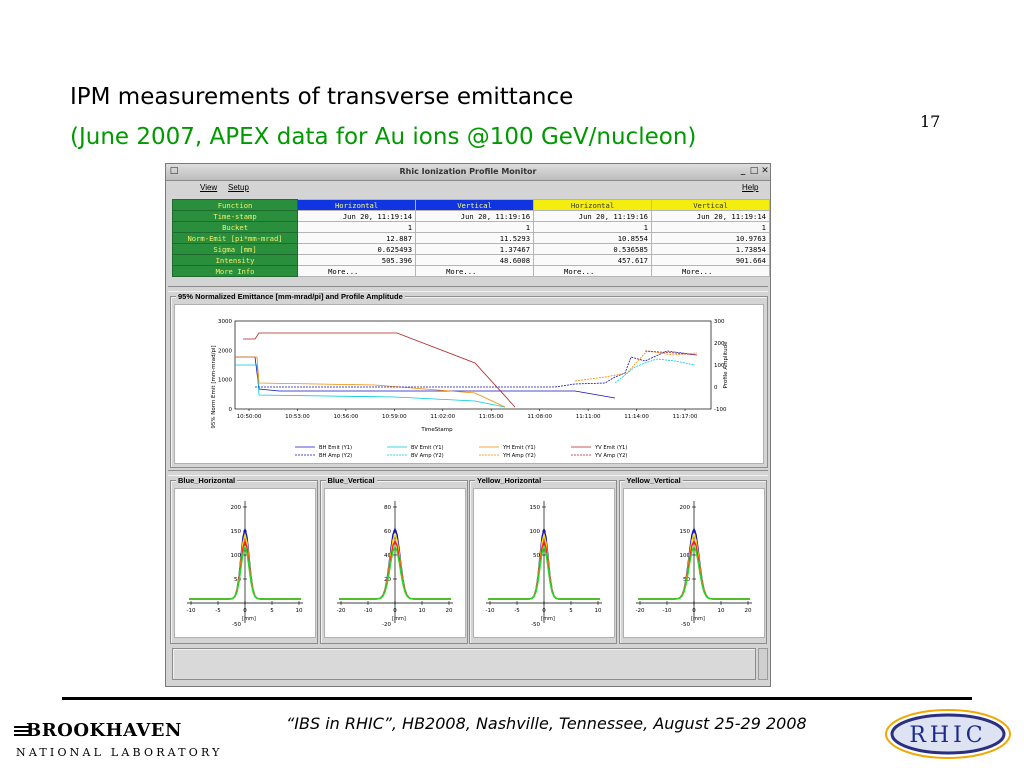 This screenshot has height=768, width=1024. Describe the element at coordinates (235, 271) in the screenshot. I see `row-label-more-info: More Info` at that location.